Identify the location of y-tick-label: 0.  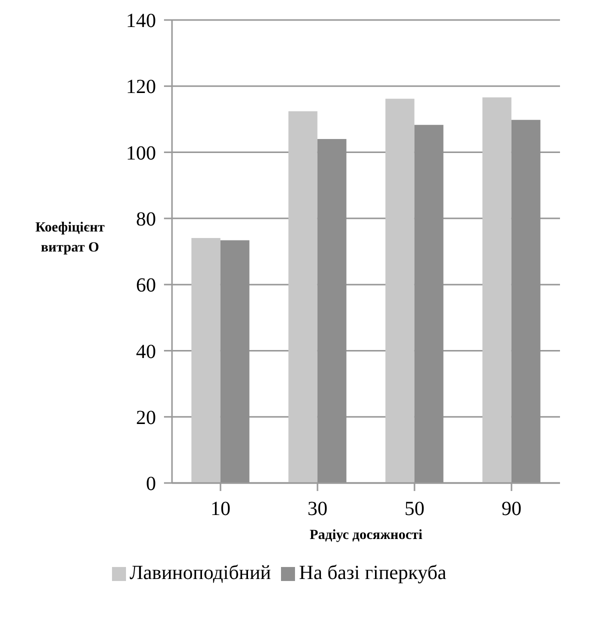
(151, 484).